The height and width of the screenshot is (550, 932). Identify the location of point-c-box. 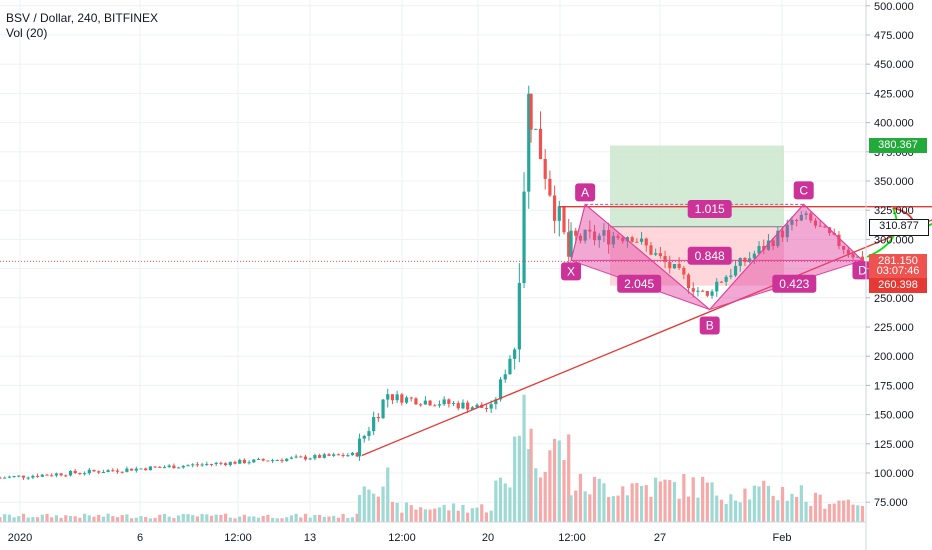
(803, 190).